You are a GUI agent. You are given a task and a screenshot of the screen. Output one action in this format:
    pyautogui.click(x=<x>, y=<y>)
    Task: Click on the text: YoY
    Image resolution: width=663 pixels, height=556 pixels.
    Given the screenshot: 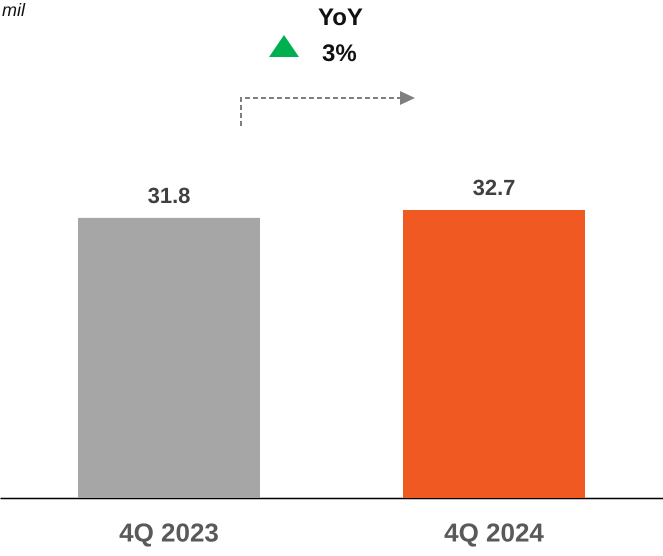 What is the action you would take?
    pyautogui.click(x=340, y=18)
    